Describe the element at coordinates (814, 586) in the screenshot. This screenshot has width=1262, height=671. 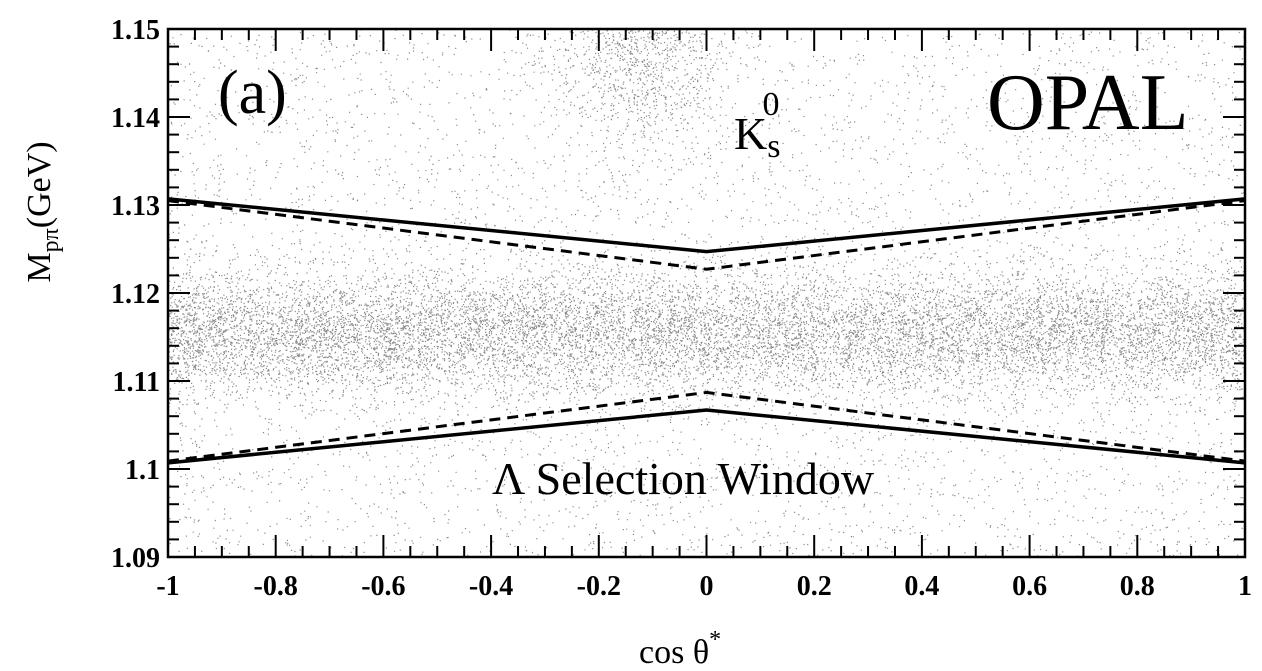
I see `x-tick-label: 0.2` at that location.